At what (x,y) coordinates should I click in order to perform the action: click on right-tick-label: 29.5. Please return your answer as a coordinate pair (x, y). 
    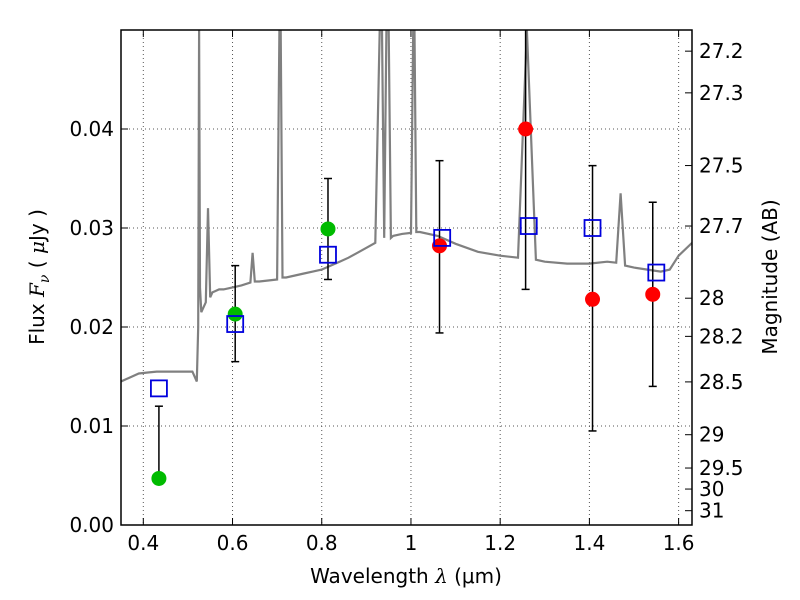
    Looking at the image, I should click on (721, 468).